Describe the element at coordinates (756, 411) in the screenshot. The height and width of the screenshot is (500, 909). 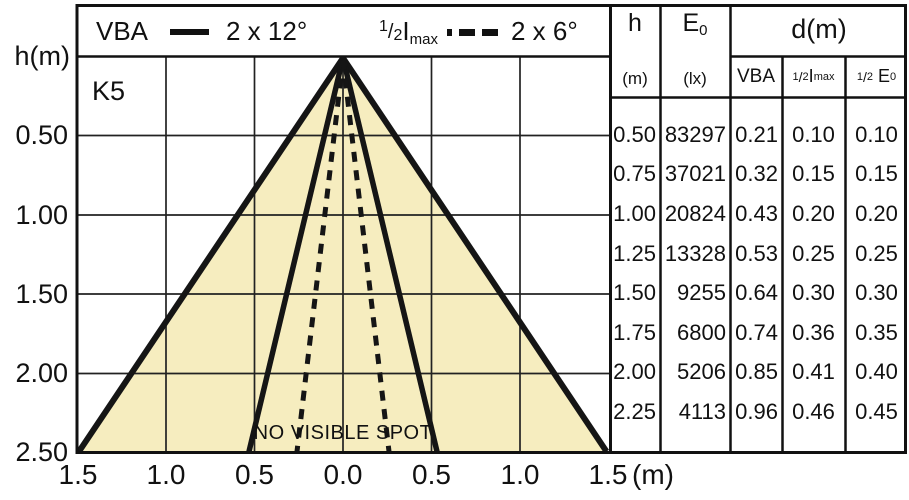
I see `table-cell: 0.96` at that location.